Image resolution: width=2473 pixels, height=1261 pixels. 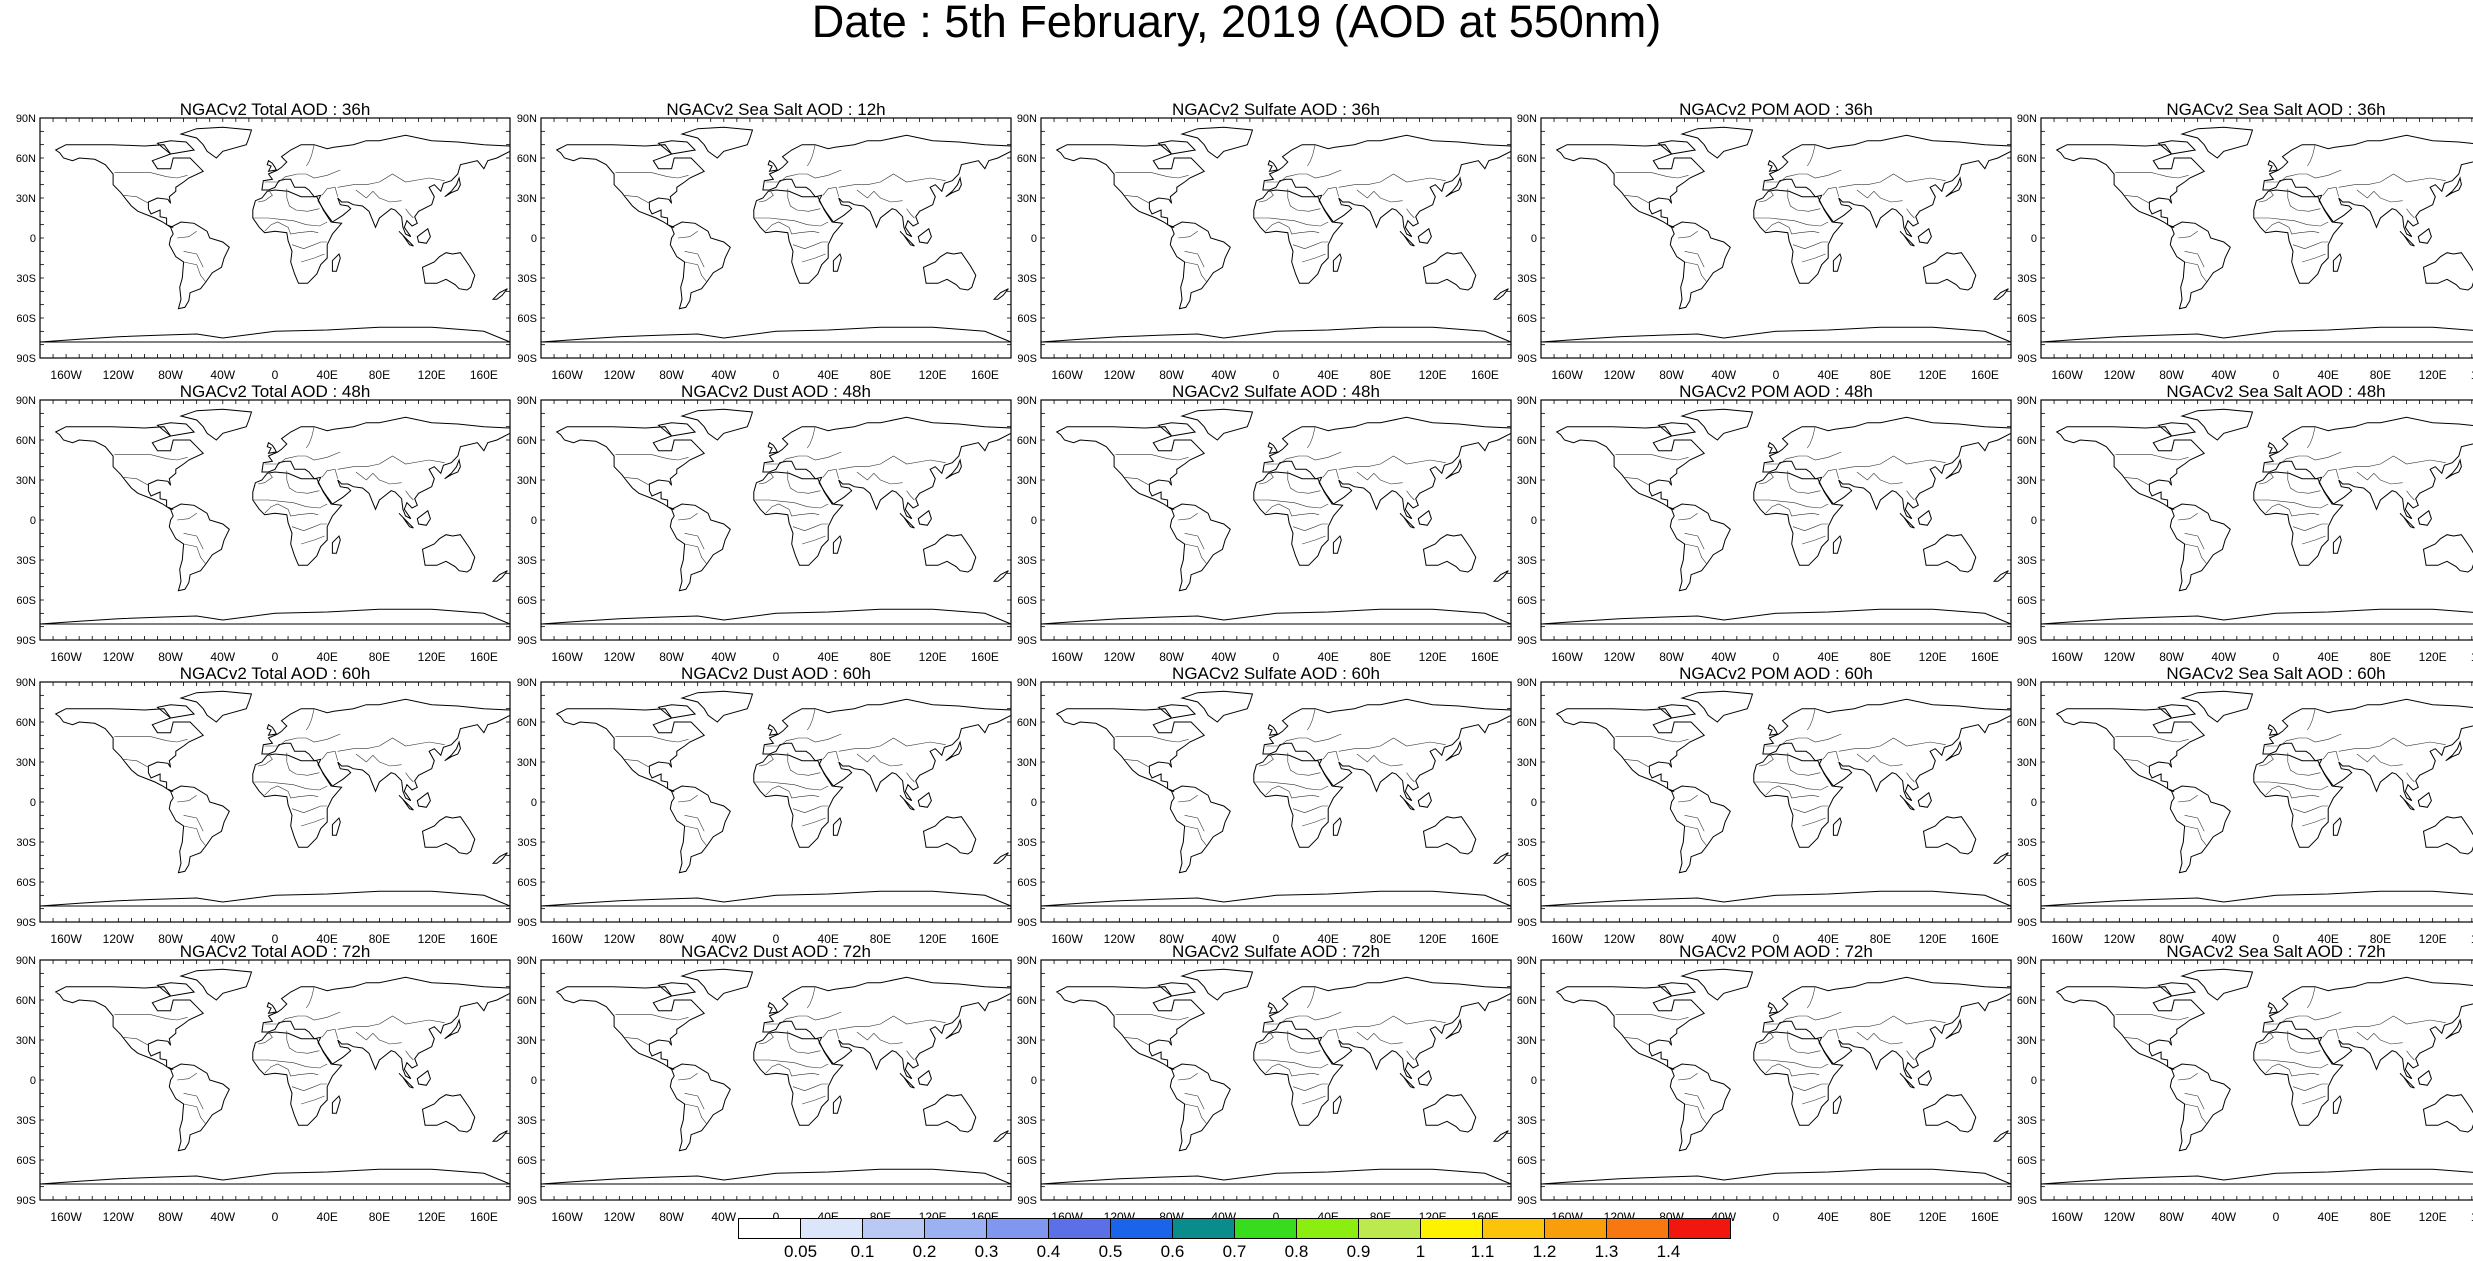 I want to click on baffin-island-outline, so click(x=176, y=147).